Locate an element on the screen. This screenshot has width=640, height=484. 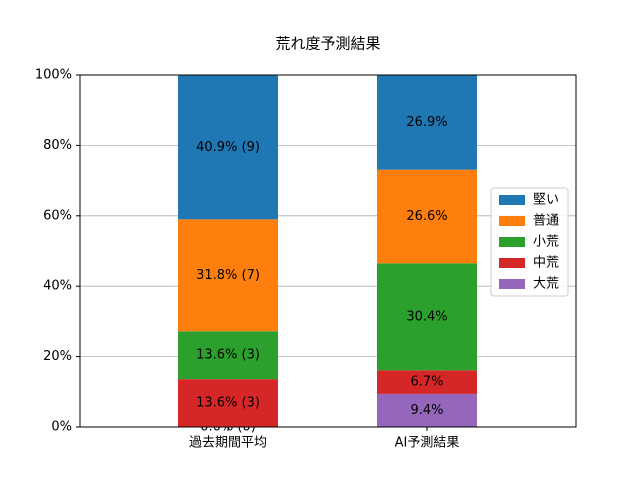
x-tick-label: 過去期間平均 is located at coordinates (228, 443).